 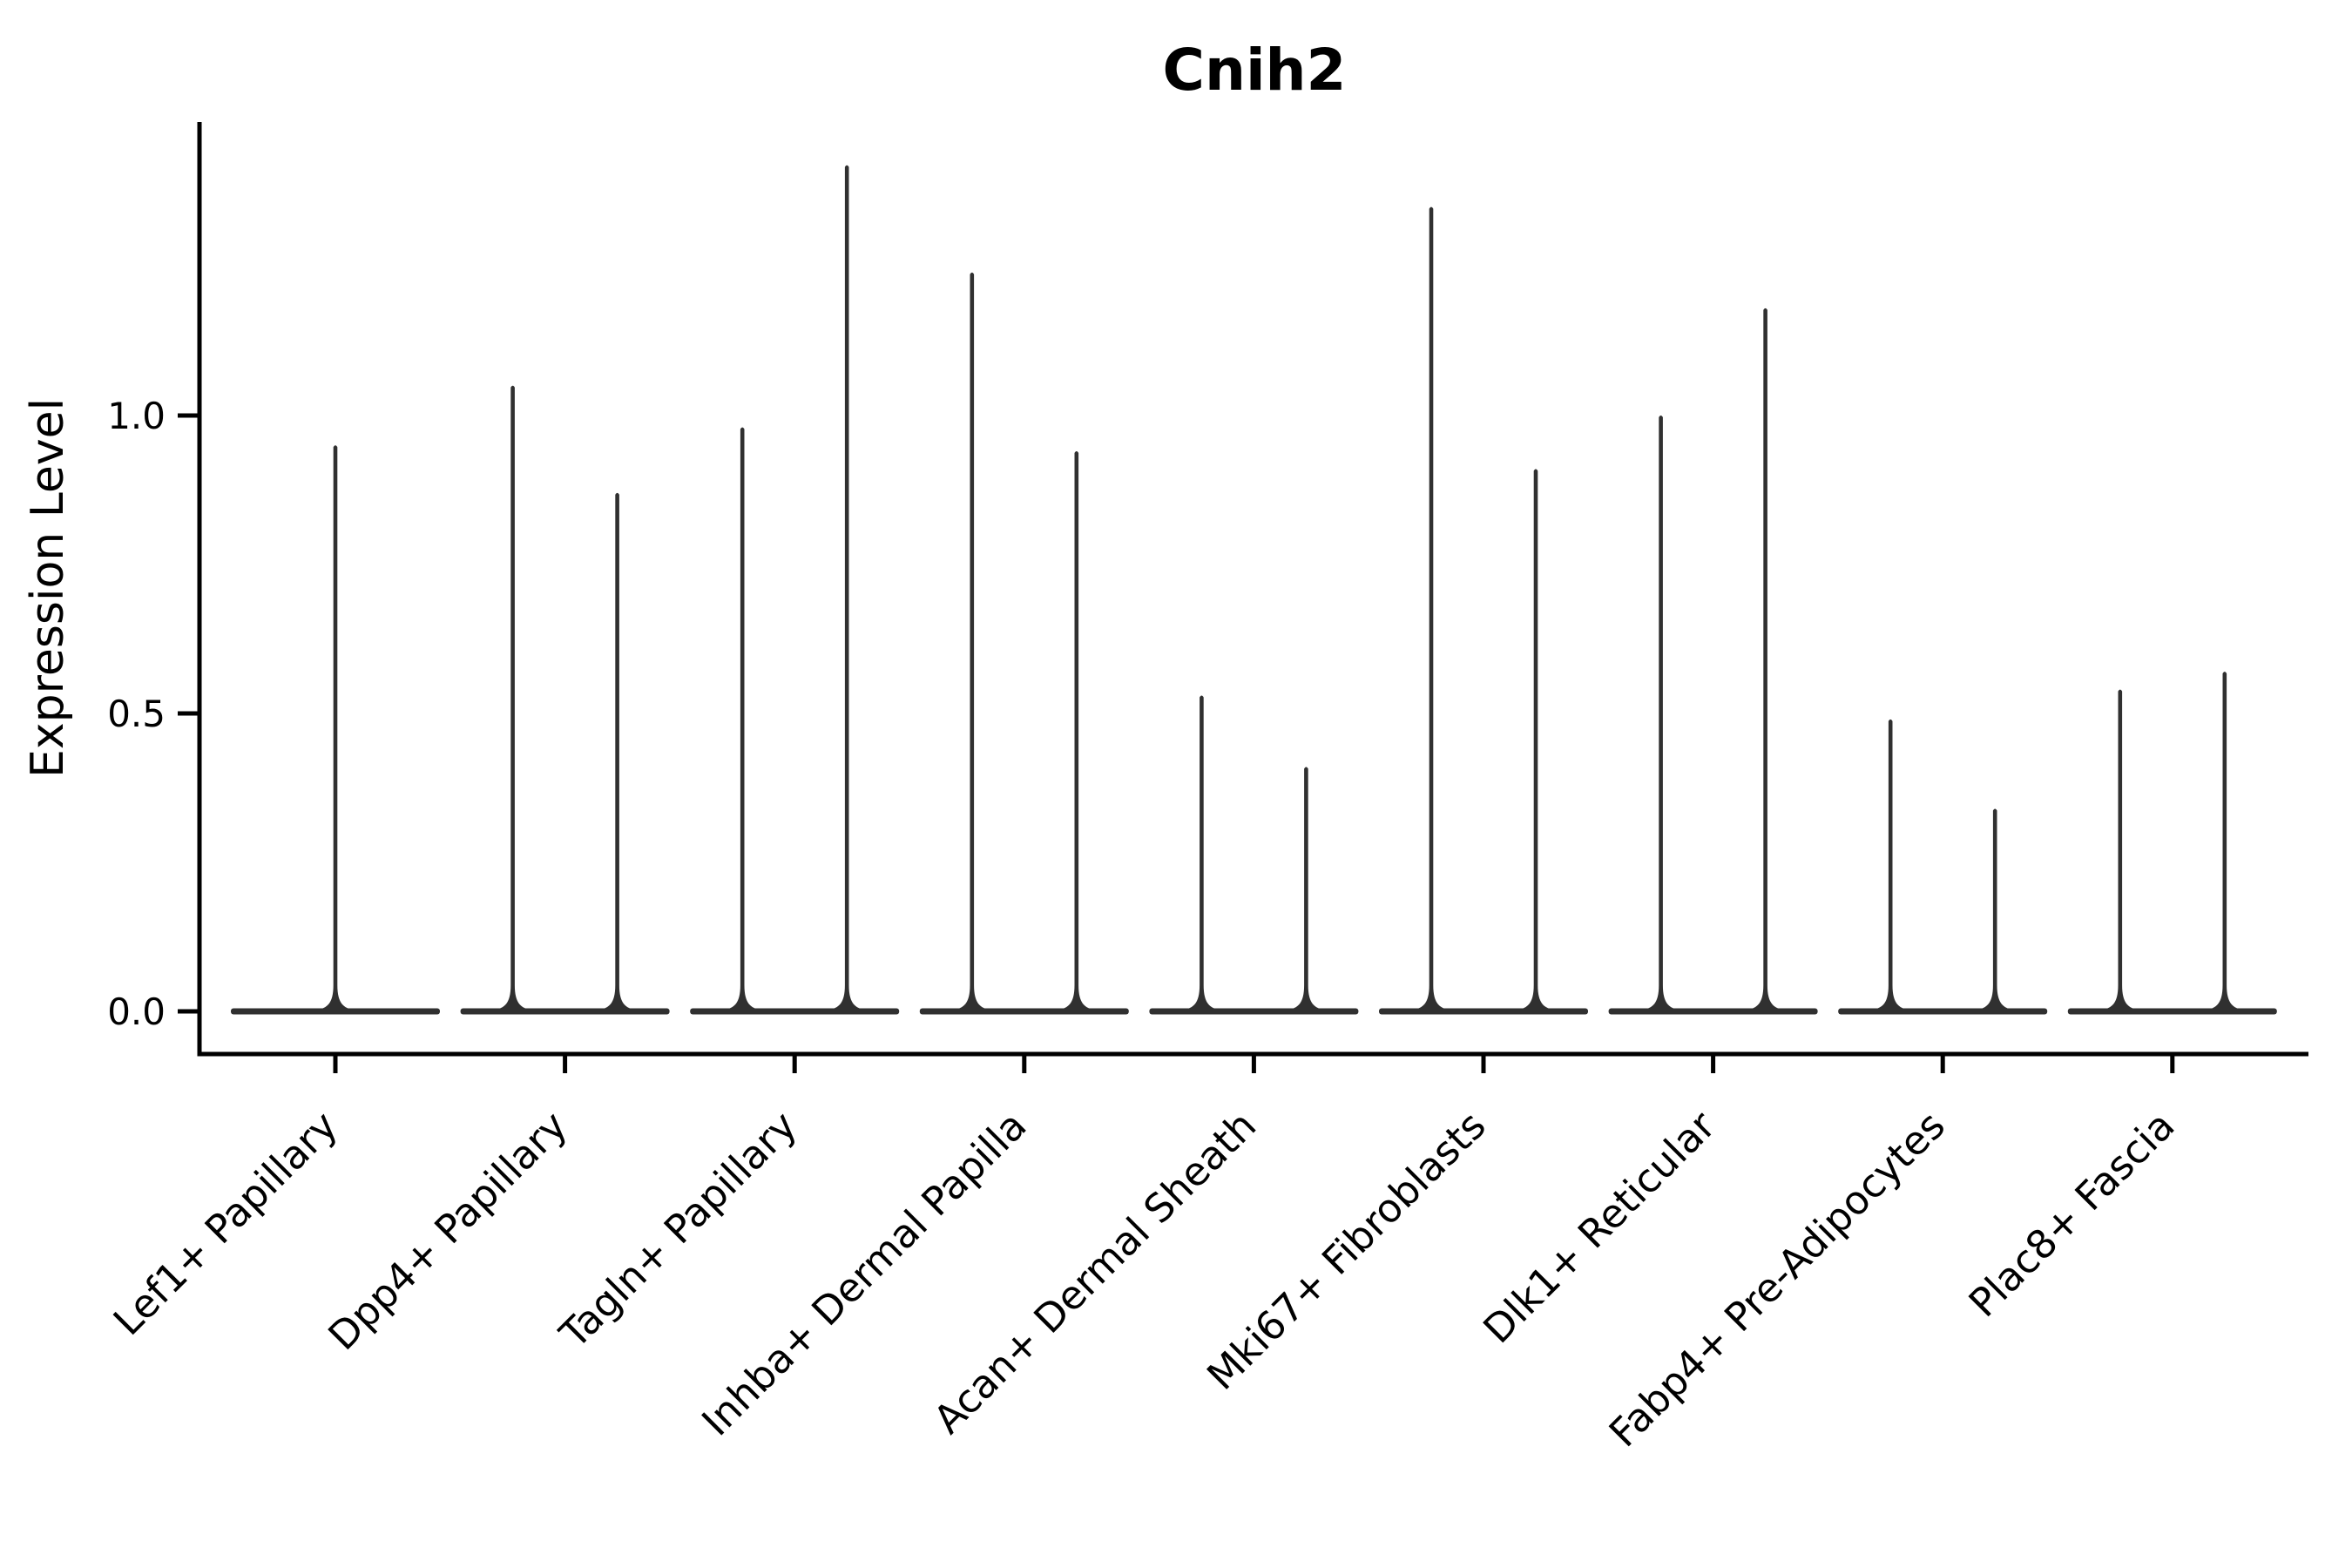 What do you see at coordinates (678, 1230) in the screenshot?
I see `x-tick-label: Tagln+ Papillary` at bounding box center [678, 1230].